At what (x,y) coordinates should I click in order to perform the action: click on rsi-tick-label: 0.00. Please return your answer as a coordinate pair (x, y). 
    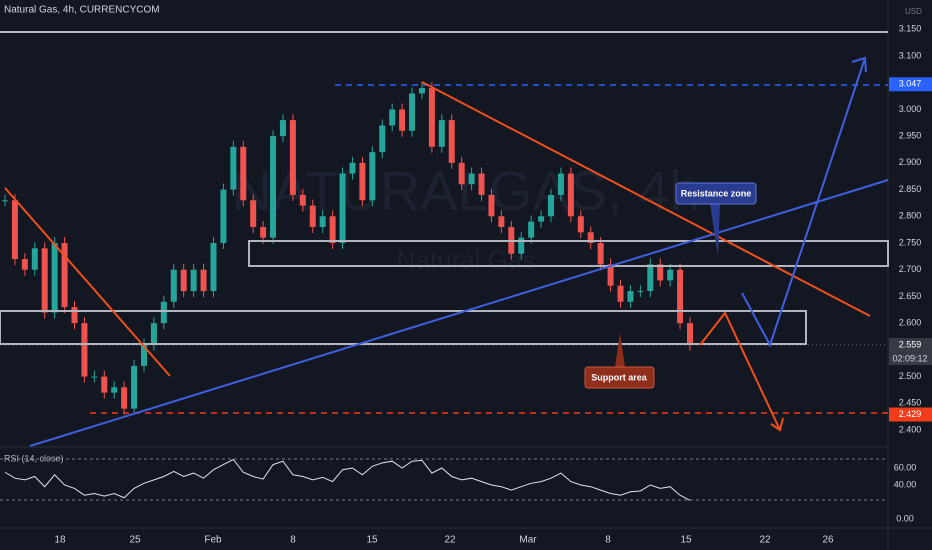
    Looking at the image, I should click on (905, 518).